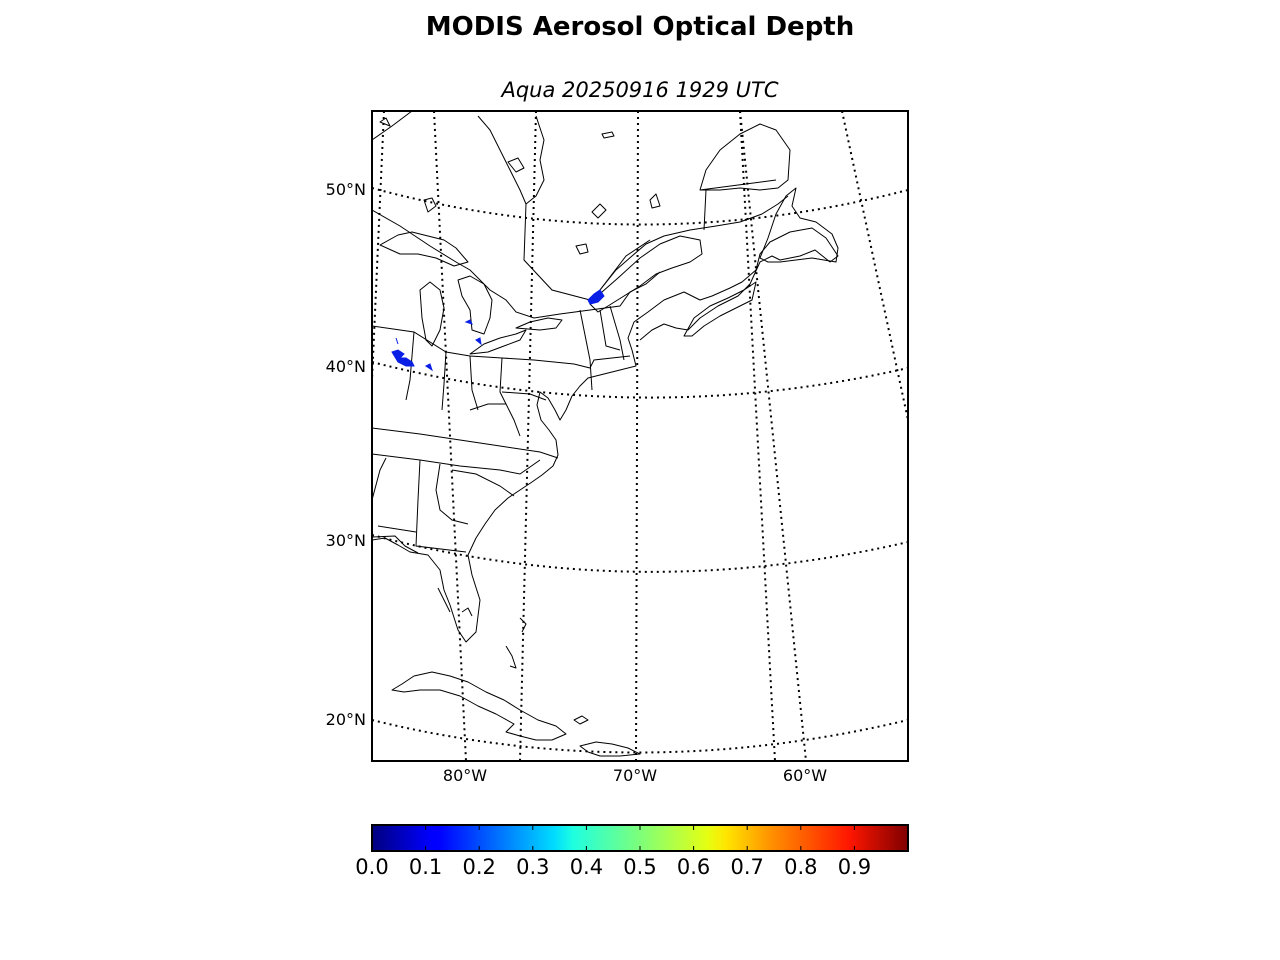  What do you see at coordinates (345, 719) in the screenshot?
I see `lat-label-20n: 20°N` at bounding box center [345, 719].